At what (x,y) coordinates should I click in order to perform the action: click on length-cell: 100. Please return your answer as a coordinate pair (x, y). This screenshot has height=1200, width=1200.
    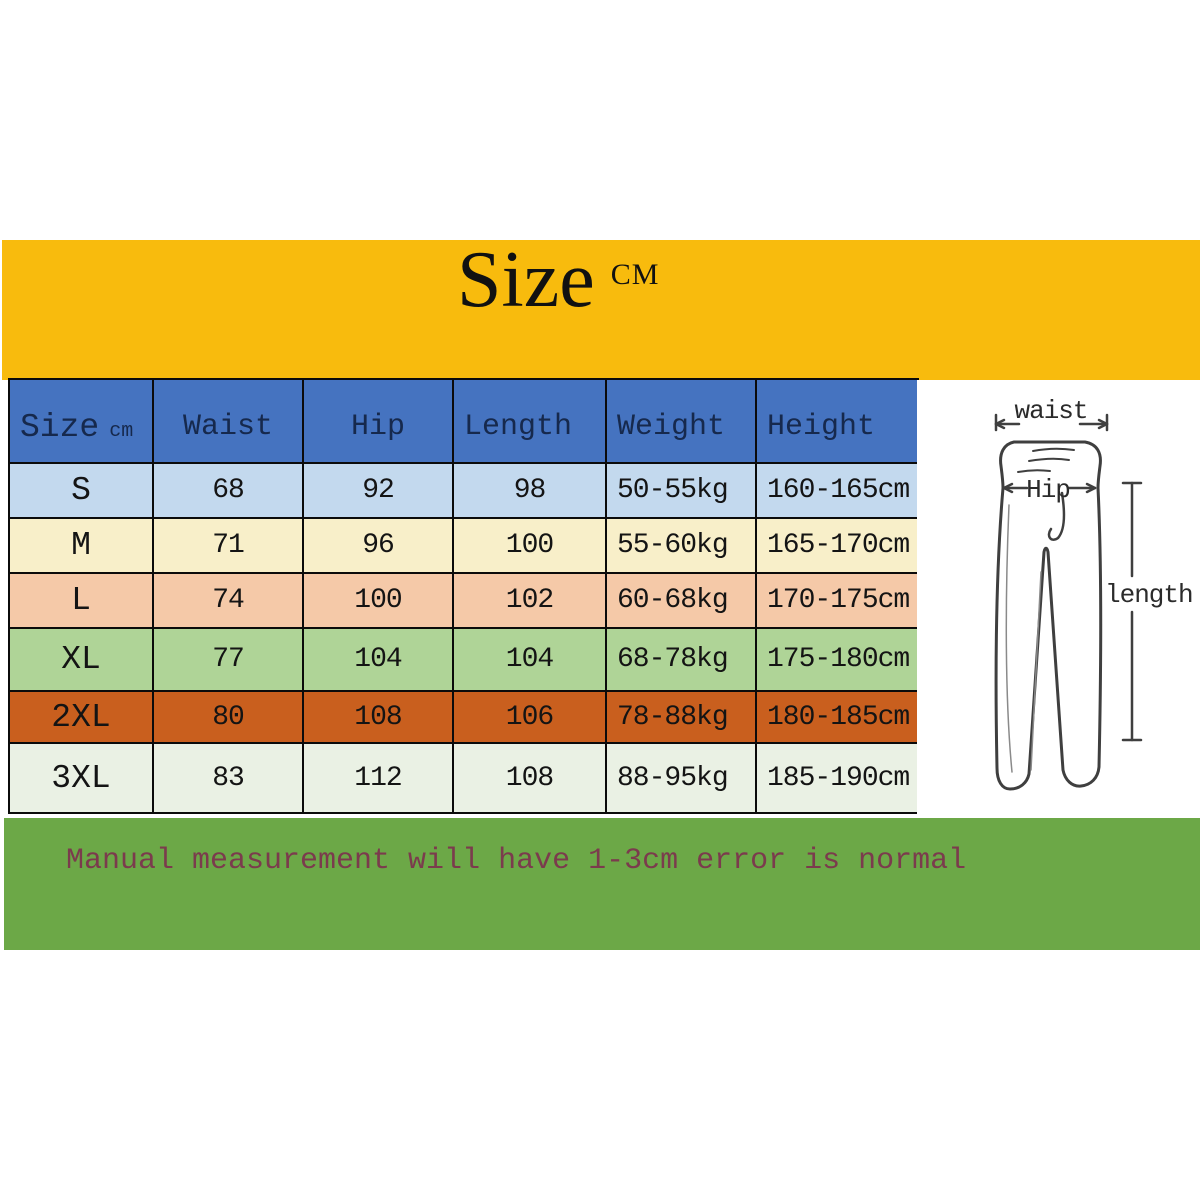
    Looking at the image, I should click on (529, 545).